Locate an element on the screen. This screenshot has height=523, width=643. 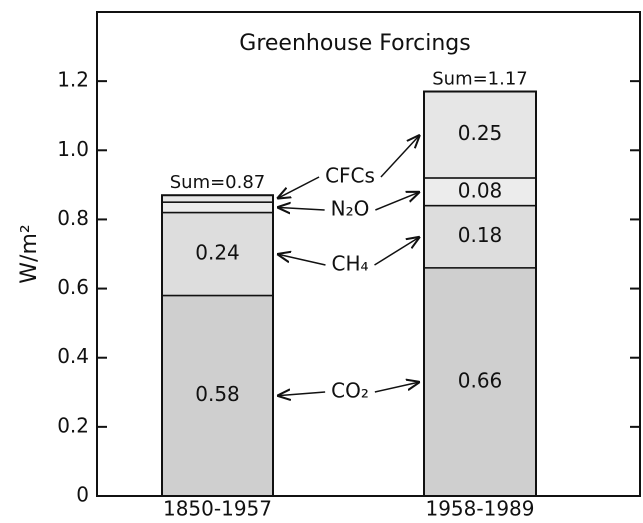
total-label: Sum=0.87 is located at coordinates (218, 182).